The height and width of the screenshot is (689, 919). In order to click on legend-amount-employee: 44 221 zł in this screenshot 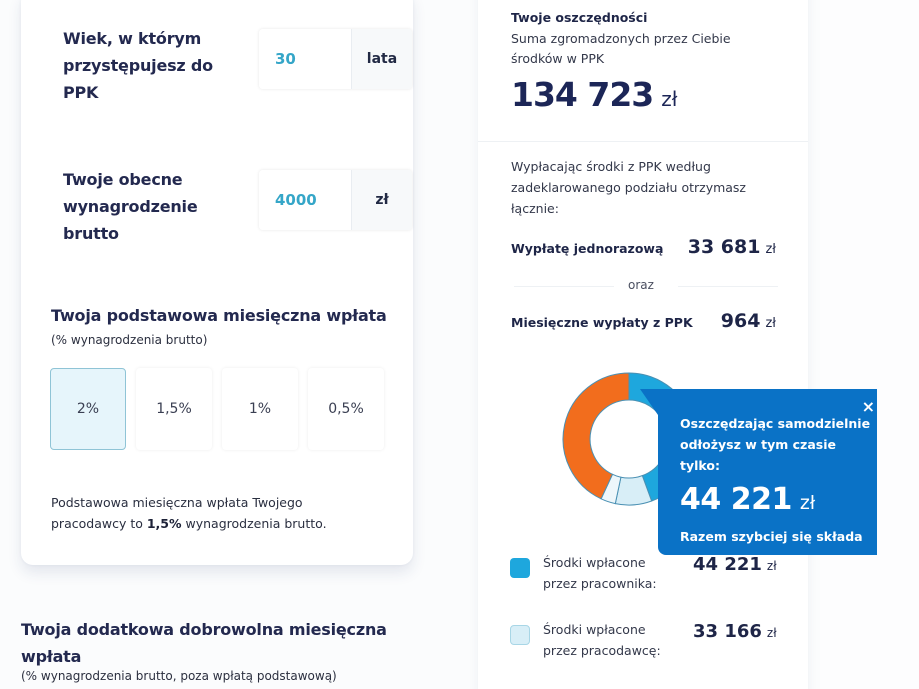, I will do `click(735, 564)`.